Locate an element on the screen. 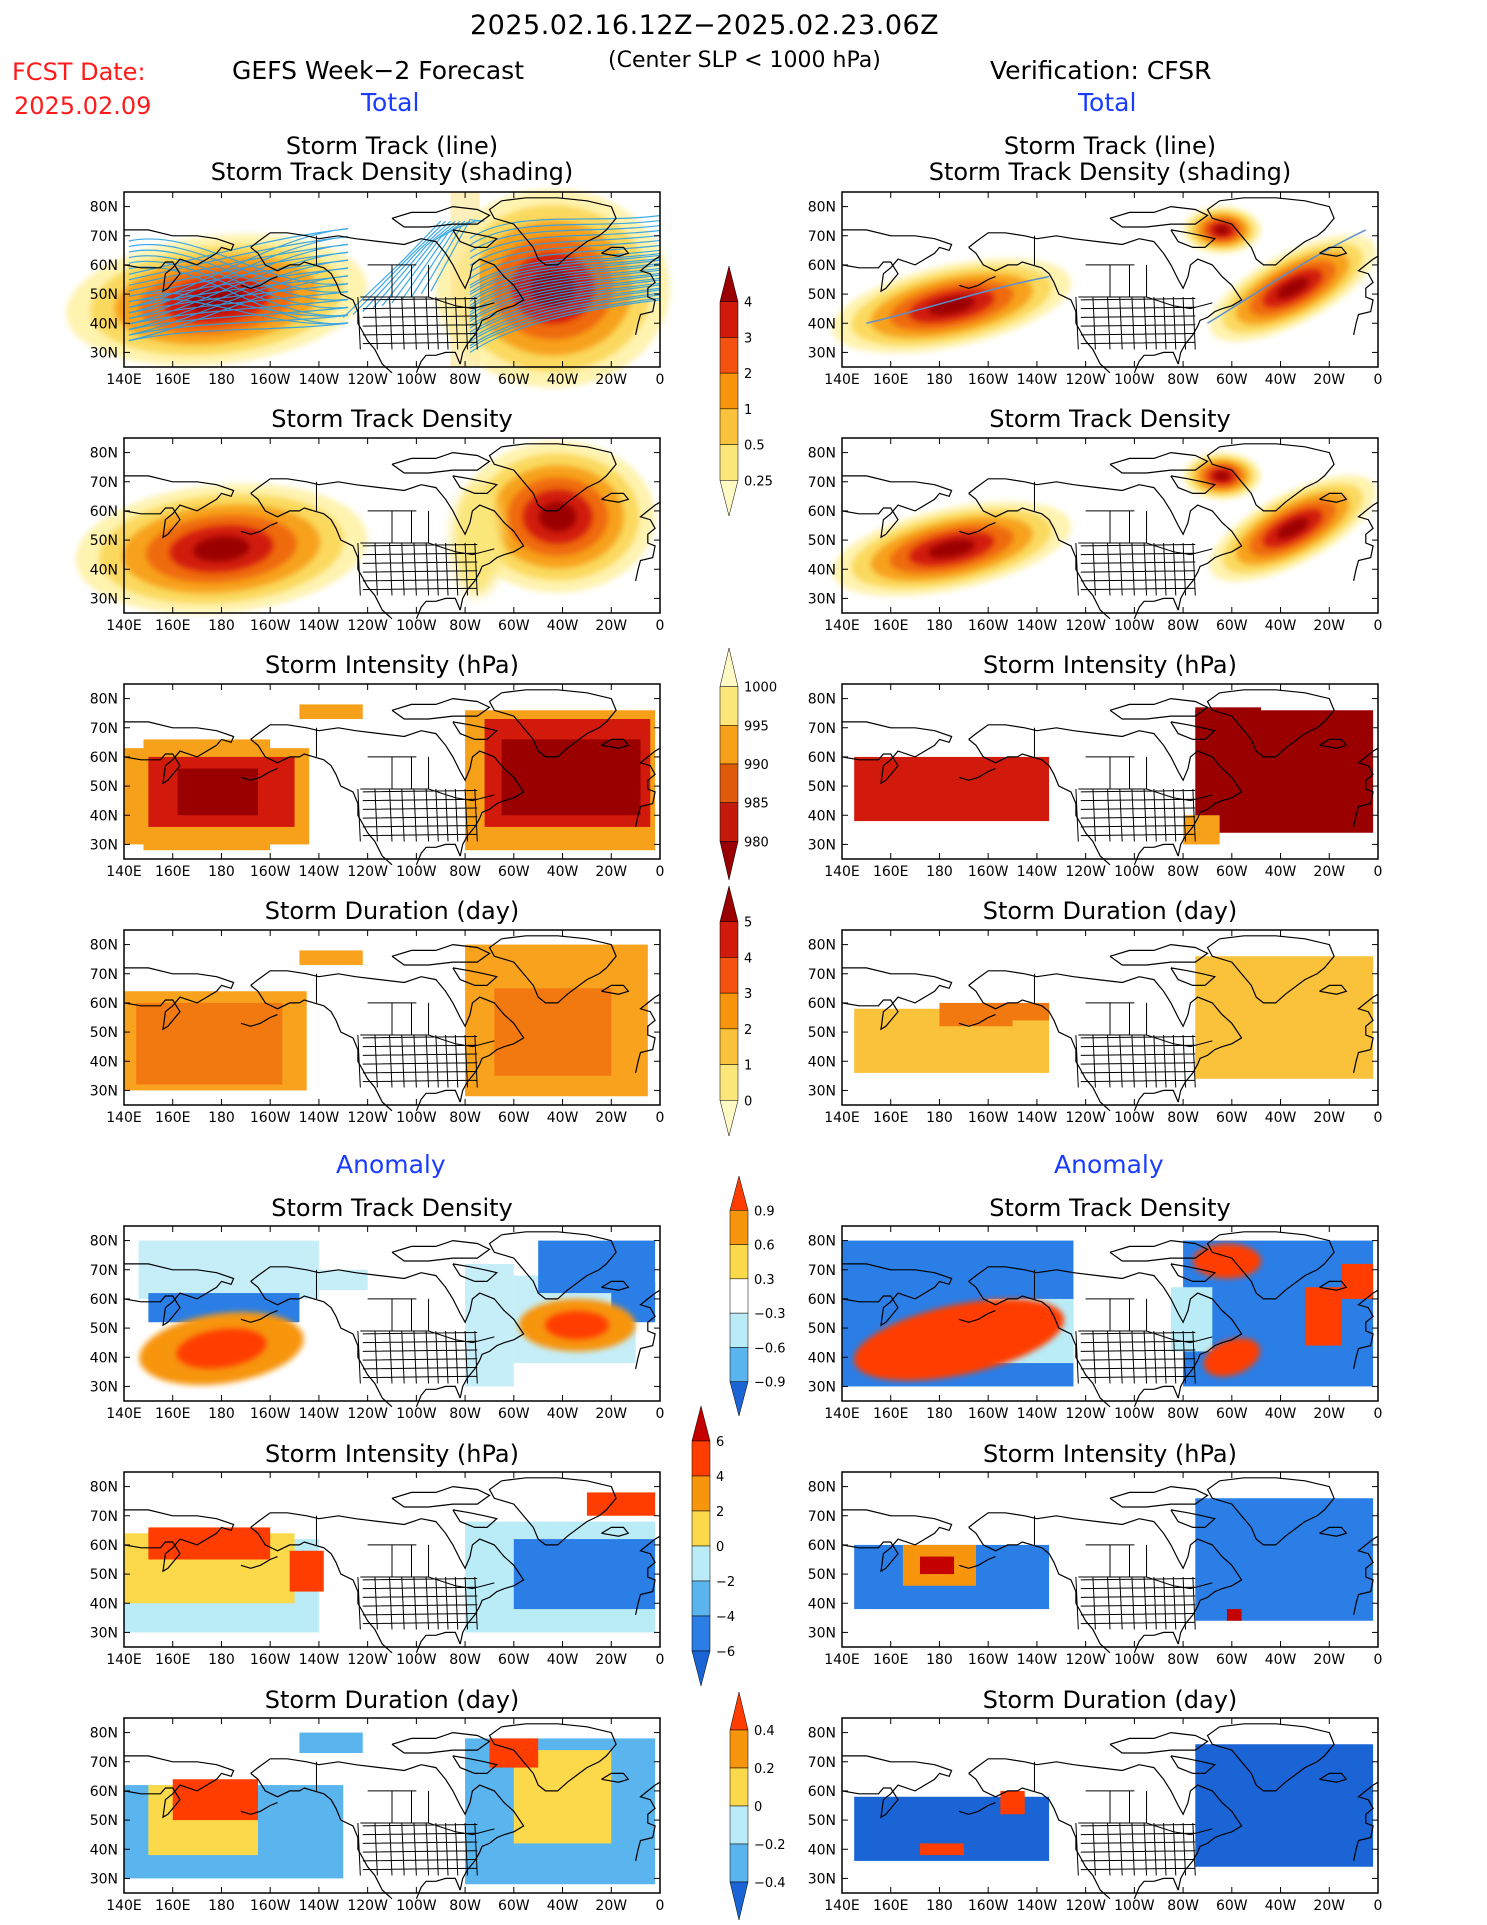 Image resolution: width=1487 pixels, height=1925 pixels. field-verification-intensity-anom is located at coordinates (1114, 1559).